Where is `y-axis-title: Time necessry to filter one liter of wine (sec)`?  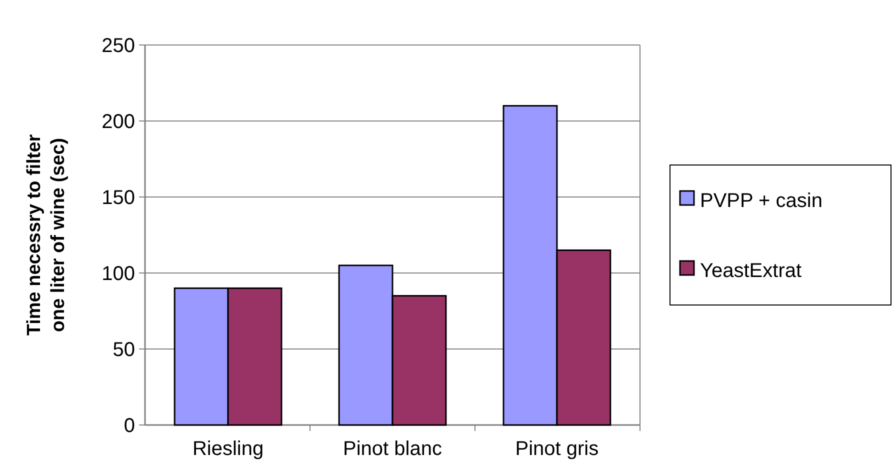
y-axis-title: Time necessry to filter one liter of wine (sec) is located at coordinates (46, 235).